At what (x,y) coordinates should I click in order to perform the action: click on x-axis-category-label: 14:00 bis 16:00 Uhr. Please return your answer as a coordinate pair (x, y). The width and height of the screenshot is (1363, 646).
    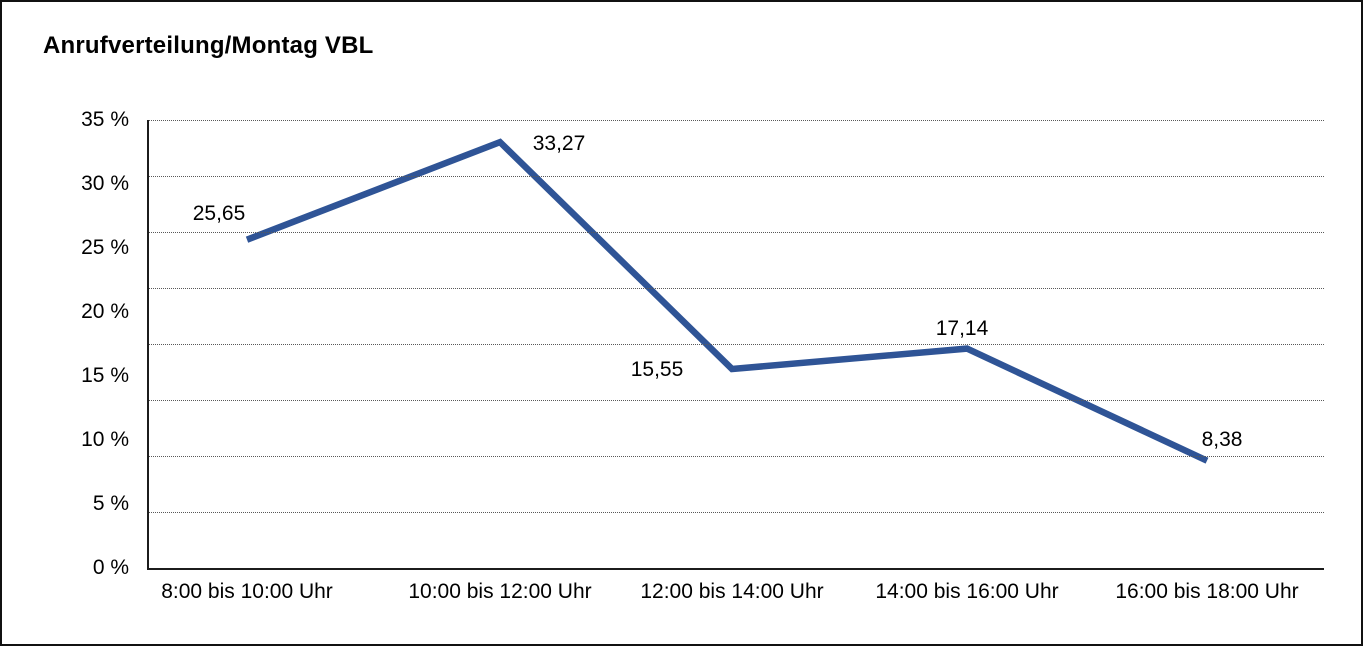
    Looking at the image, I should click on (967, 591).